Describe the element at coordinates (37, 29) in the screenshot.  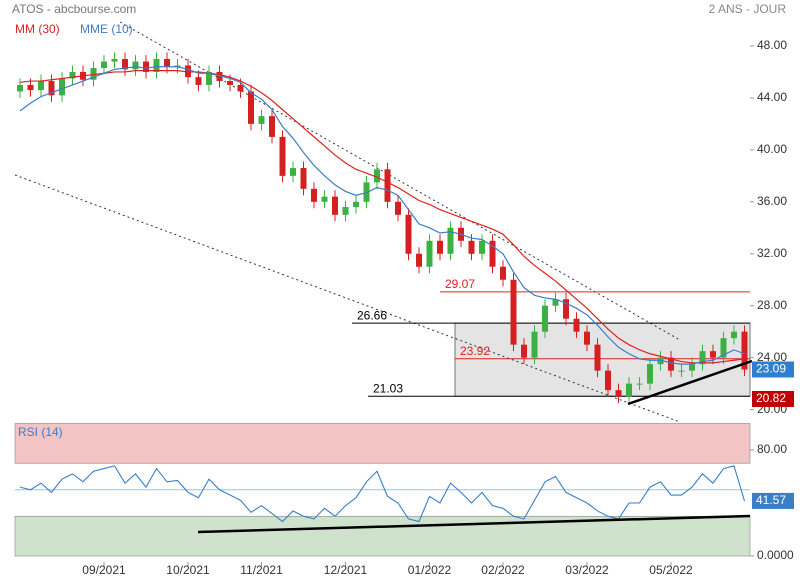
I see `legend-entry: MM (30)` at that location.